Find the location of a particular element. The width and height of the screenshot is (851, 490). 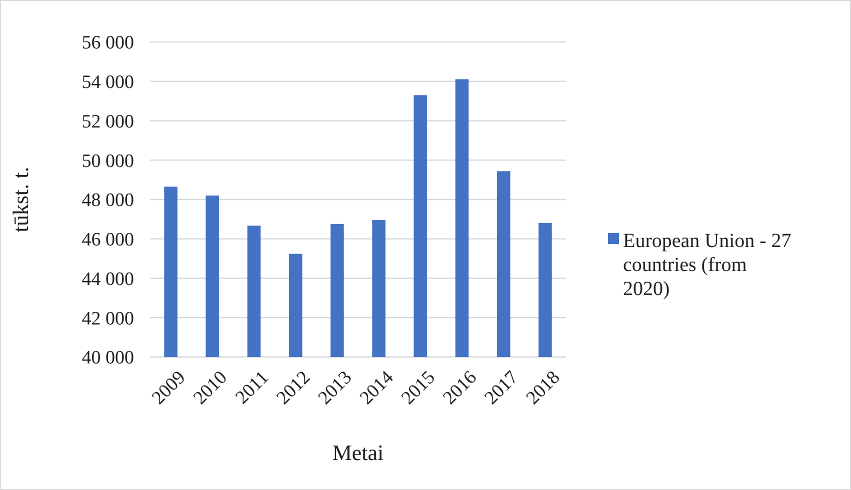

y-tick-label: 52 000 is located at coordinates (108, 121).